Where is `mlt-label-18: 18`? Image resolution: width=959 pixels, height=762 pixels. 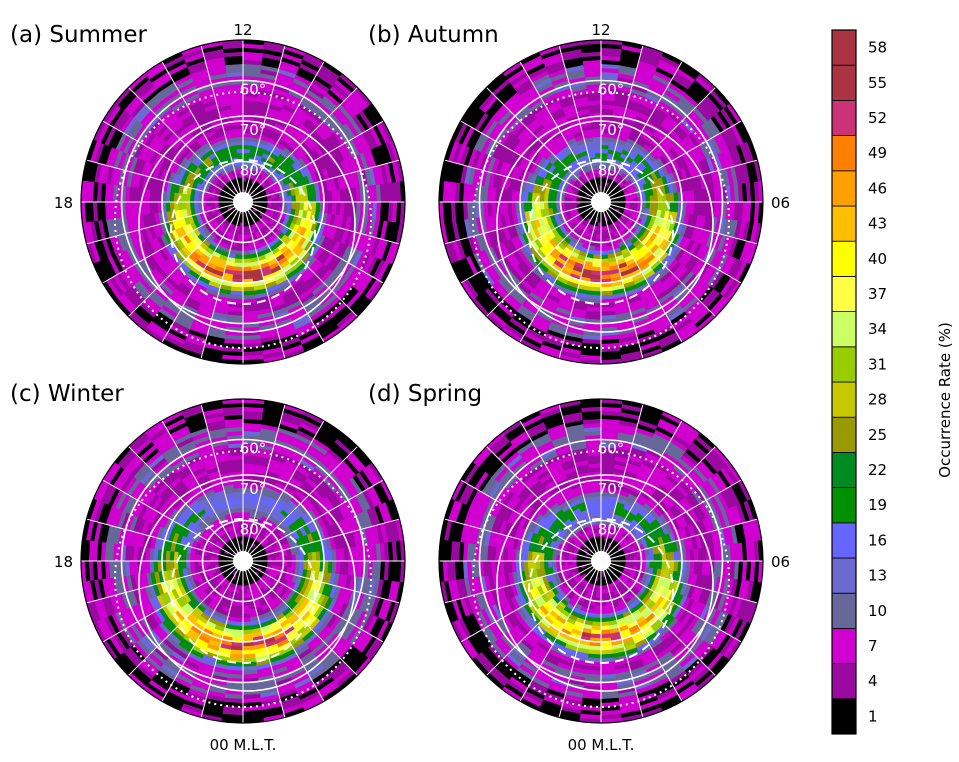 mlt-label-18: 18 is located at coordinates (63, 203).